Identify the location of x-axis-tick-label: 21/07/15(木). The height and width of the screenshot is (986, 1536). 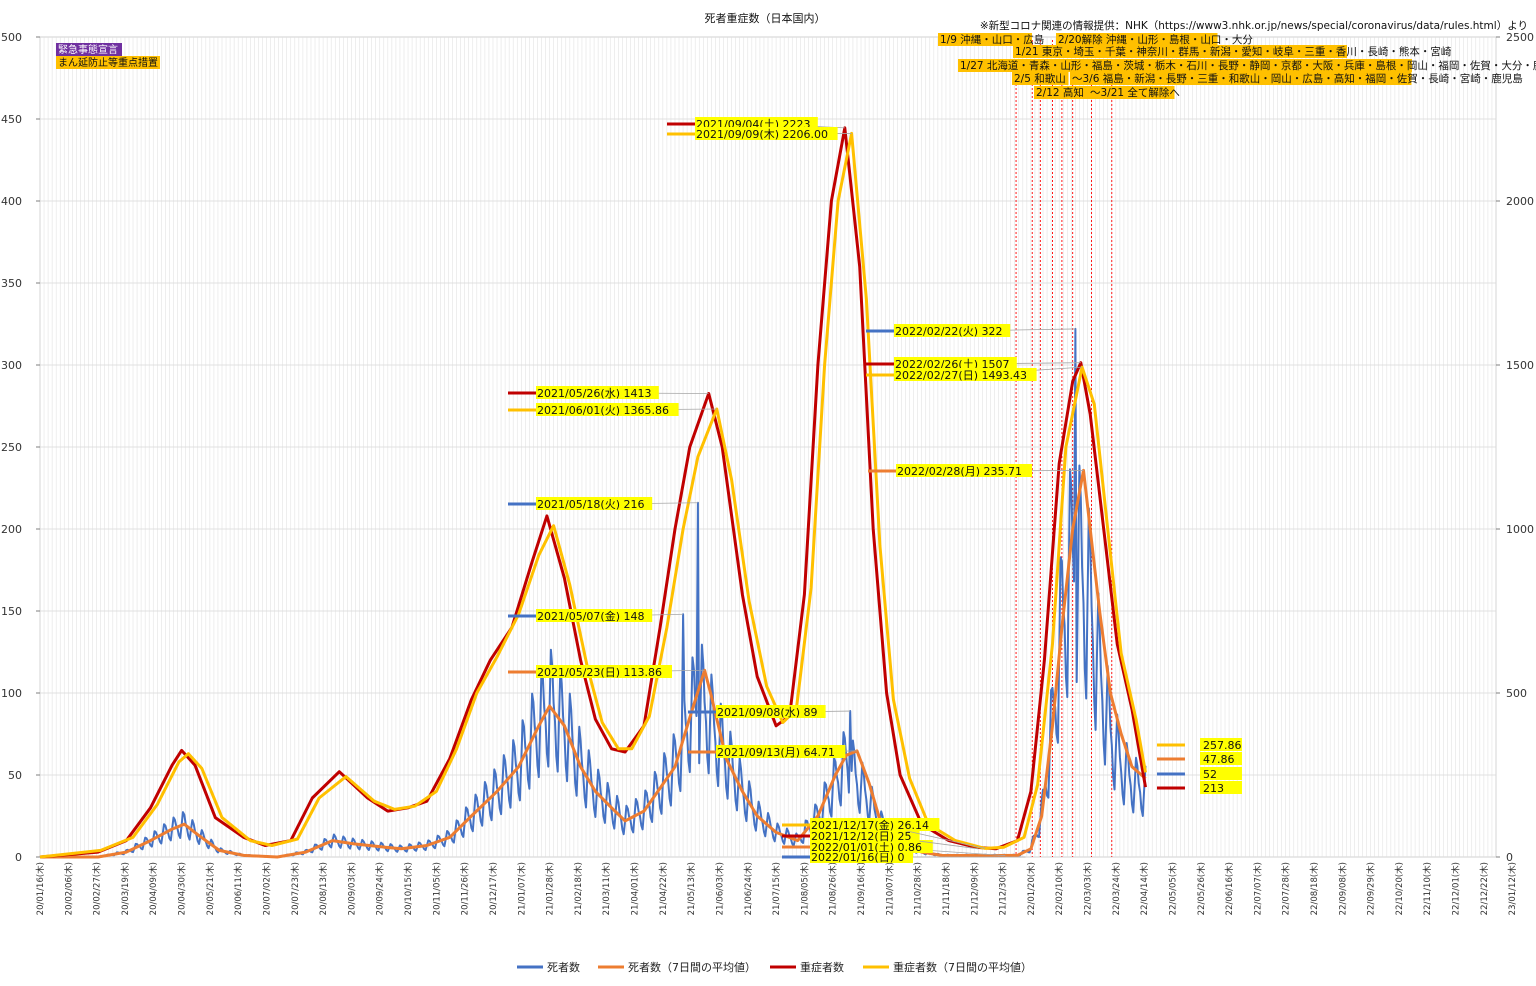
(776, 888).